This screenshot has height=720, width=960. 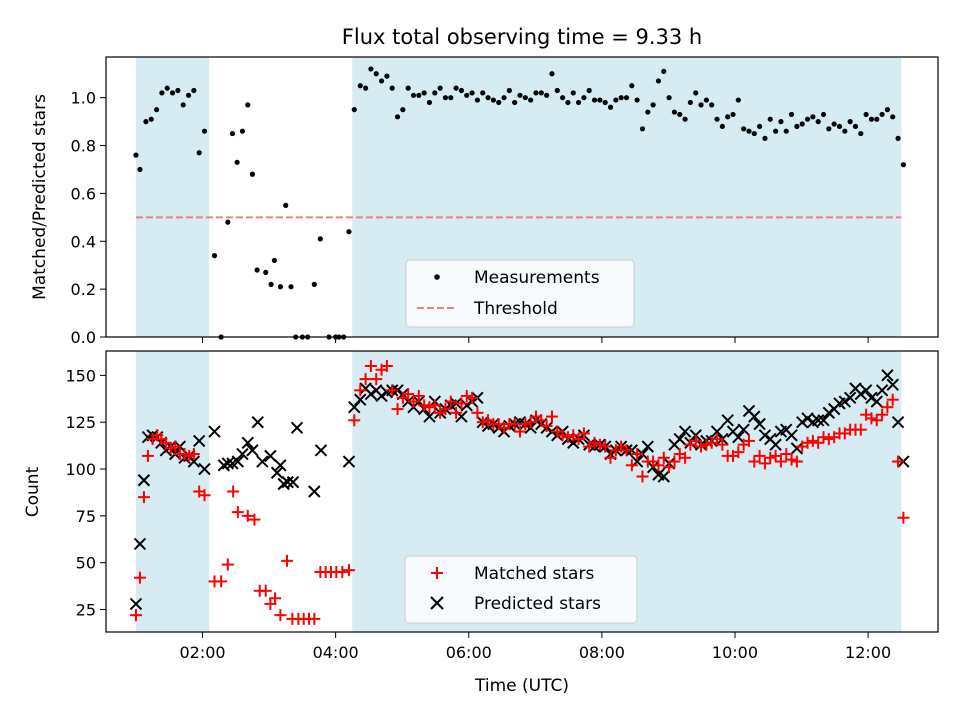 What do you see at coordinates (86, 516) in the screenshot?
I see `bottom-y-tick-label: 75` at bounding box center [86, 516].